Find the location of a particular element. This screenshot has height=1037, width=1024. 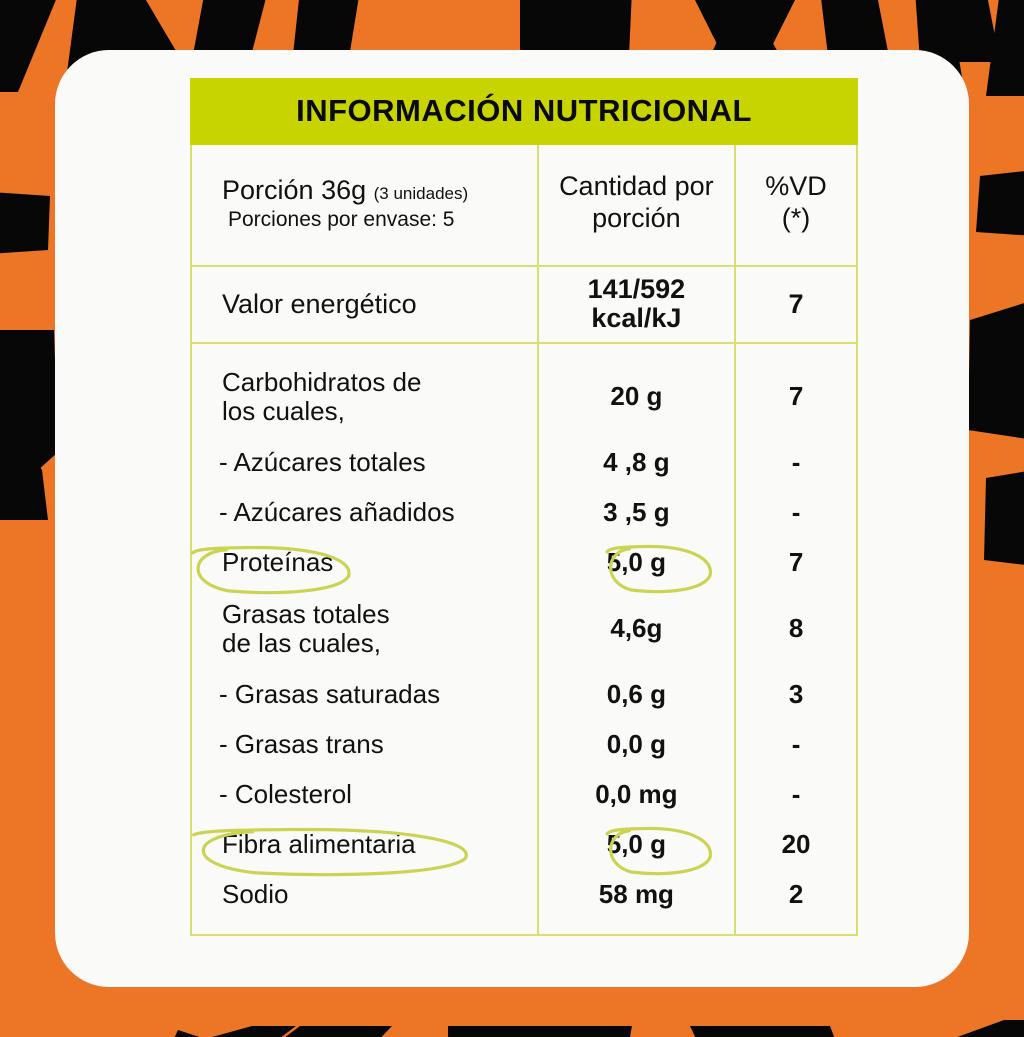

table-title: INFORMACIÓN NUTRICIONAL is located at coordinates (524, 111).